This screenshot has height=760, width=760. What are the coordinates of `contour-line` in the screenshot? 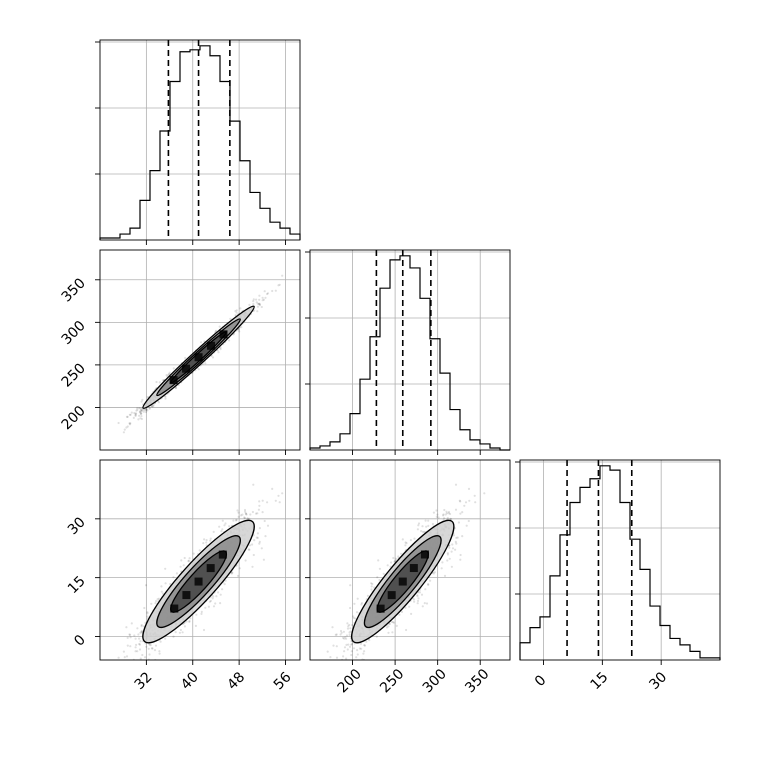 It's located at (198, 581).